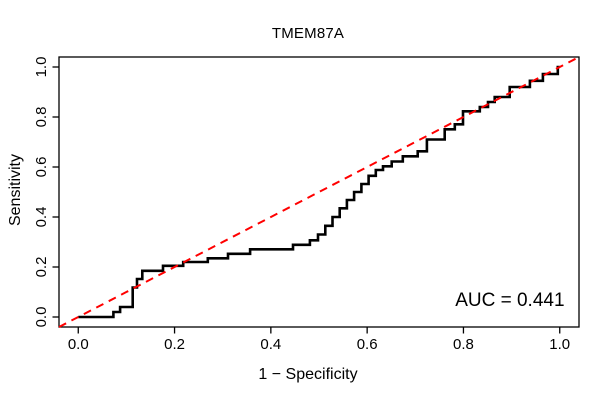 This screenshot has width=600, height=400. Describe the element at coordinates (41, 317) in the screenshot. I see `y-tick-label: 0.0` at that location.